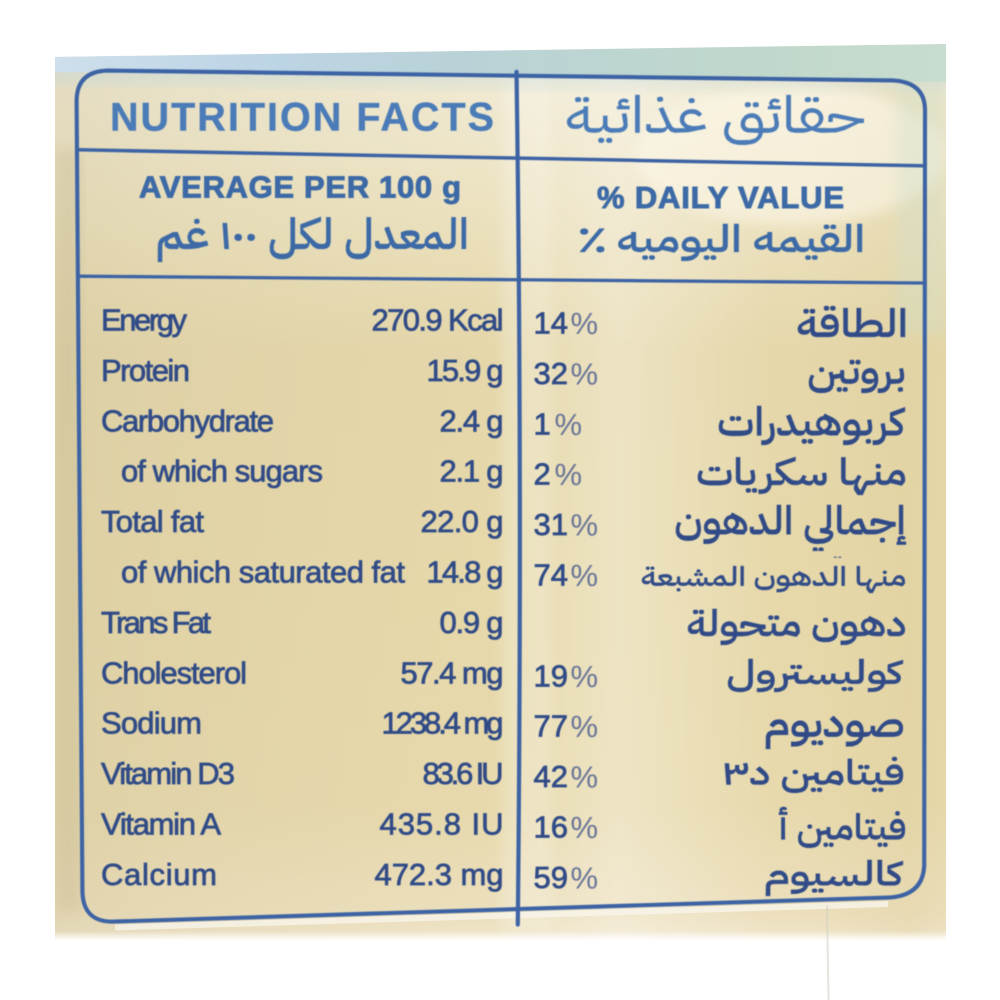 The height and width of the screenshot is (1000, 1000). What do you see at coordinates (551, 877) in the screenshot?
I see `svg-text: 59` at bounding box center [551, 877].